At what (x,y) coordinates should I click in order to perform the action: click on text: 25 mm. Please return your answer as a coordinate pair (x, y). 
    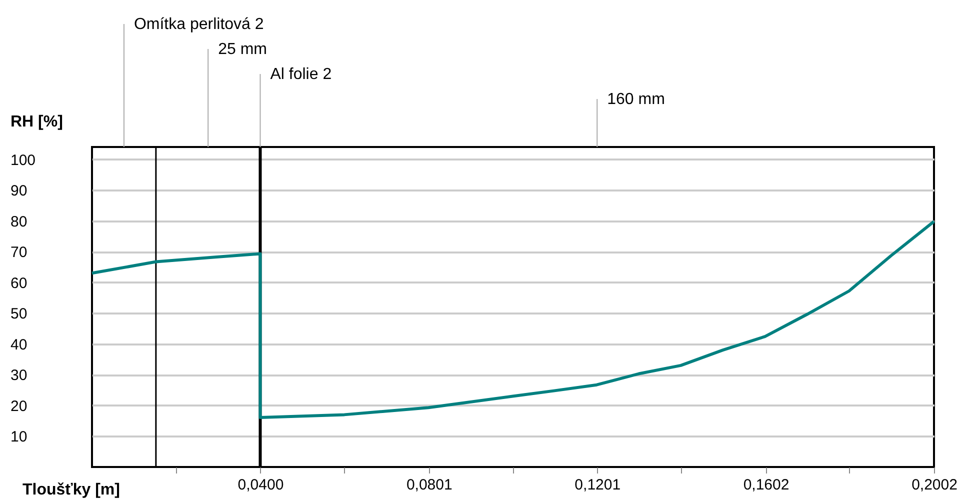
    Looking at the image, I should click on (242, 49).